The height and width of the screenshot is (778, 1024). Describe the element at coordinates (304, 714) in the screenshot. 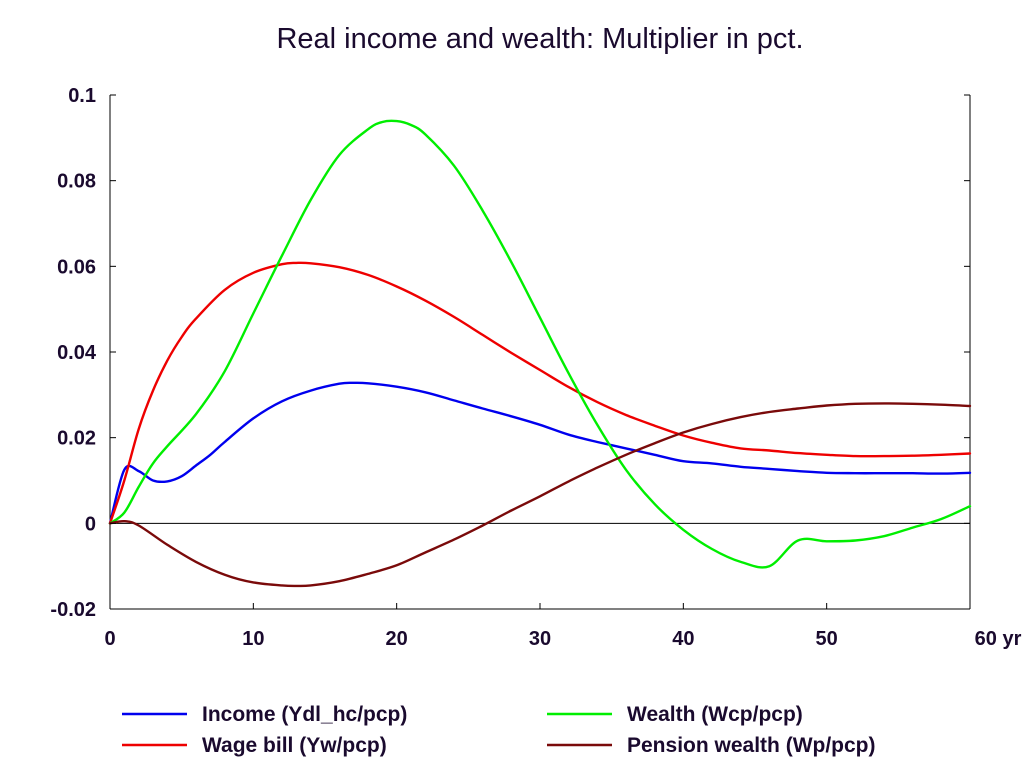

I see `legend-label-income: Income (Ydl_hc/pcp)` at that location.